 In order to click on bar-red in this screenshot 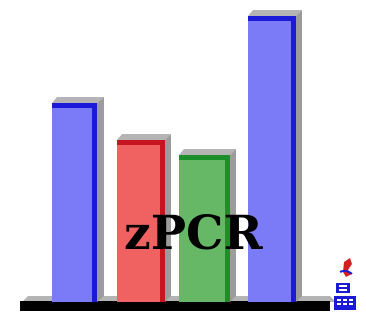, I will do `click(144, 218)`.